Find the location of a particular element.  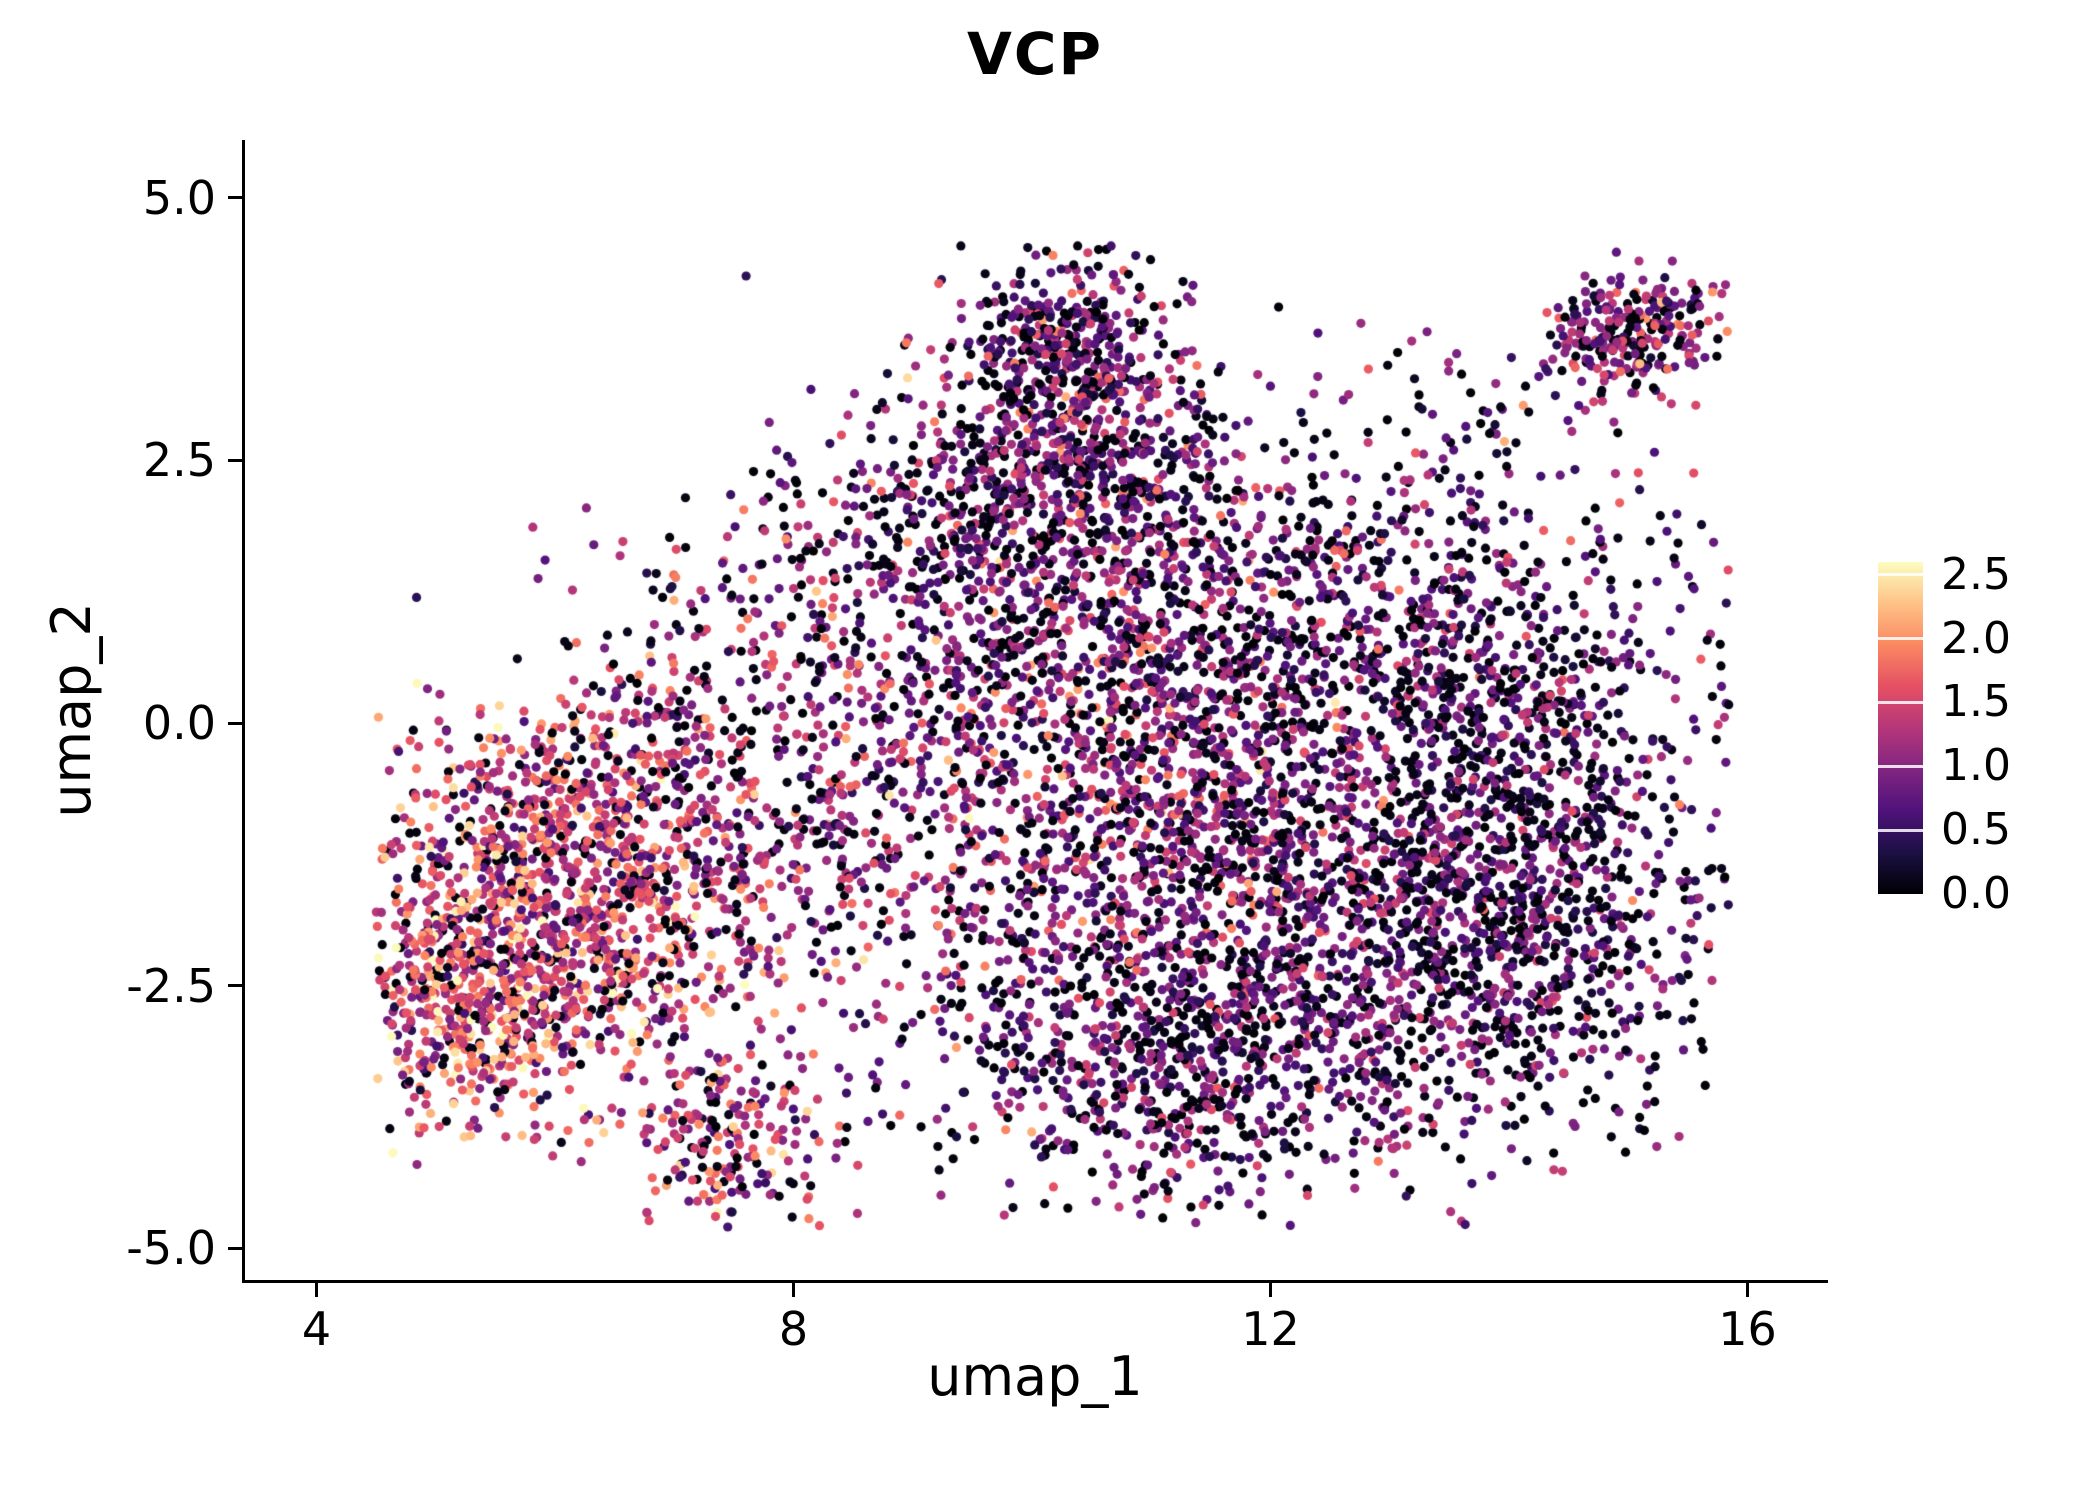

colorbar-tick-label: 1.5 is located at coordinates (1976, 702).